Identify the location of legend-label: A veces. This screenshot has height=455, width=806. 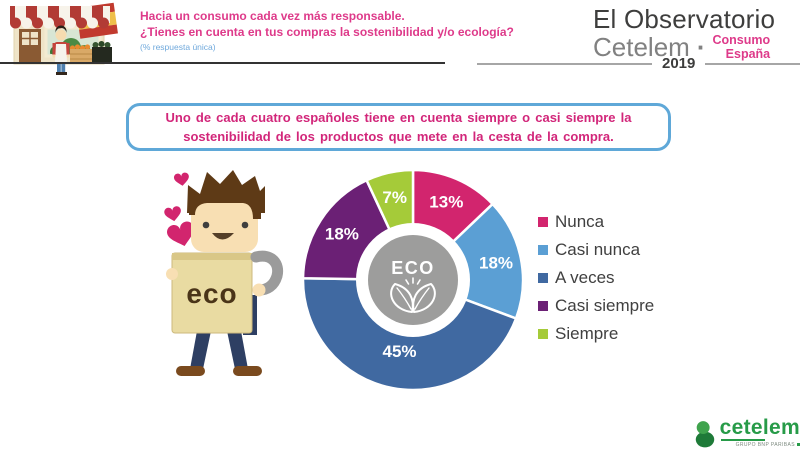
(585, 277).